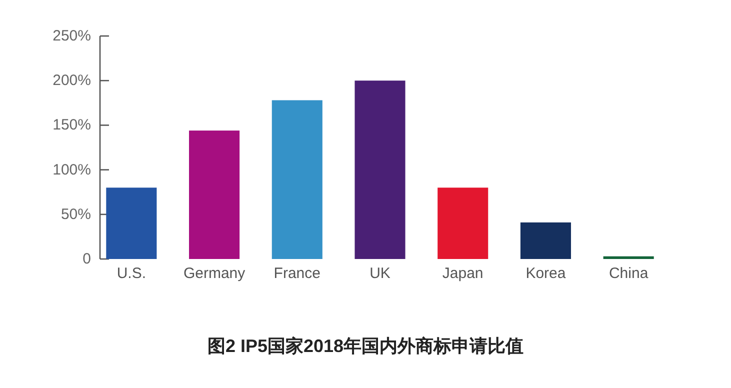 This screenshot has height=388, width=731. What do you see at coordinates (71, 81) in the screenshot?
I see `y-tick-label: 200%` at bounding box center [71, 81].